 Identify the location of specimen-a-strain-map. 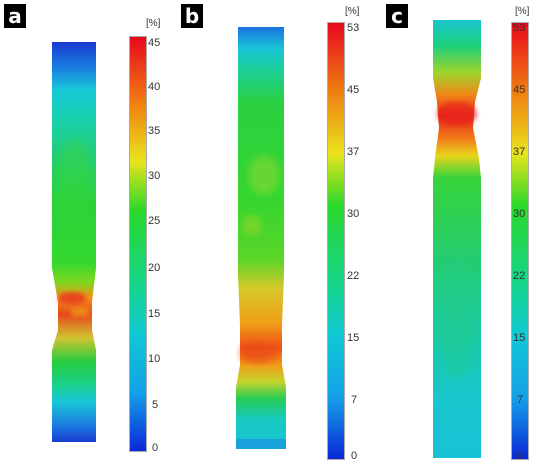
(74, 242).